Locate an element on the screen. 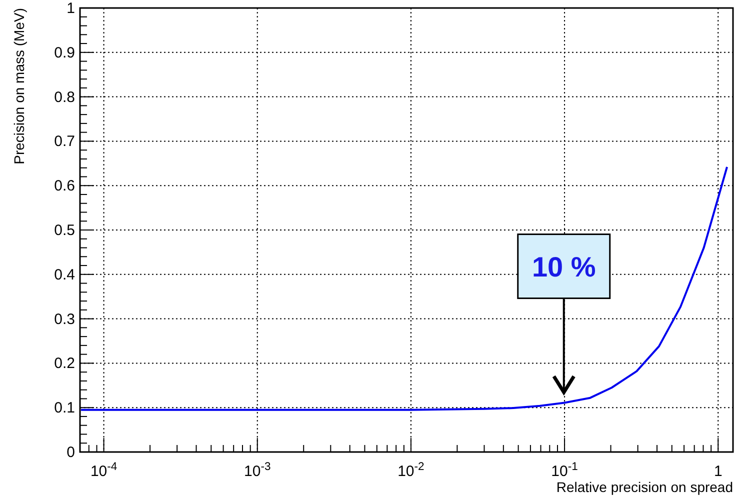 The height and width of the screenshot is (502, 739). x-tick-label: 10$^{-3}$ is located at coordinates (257, 470).